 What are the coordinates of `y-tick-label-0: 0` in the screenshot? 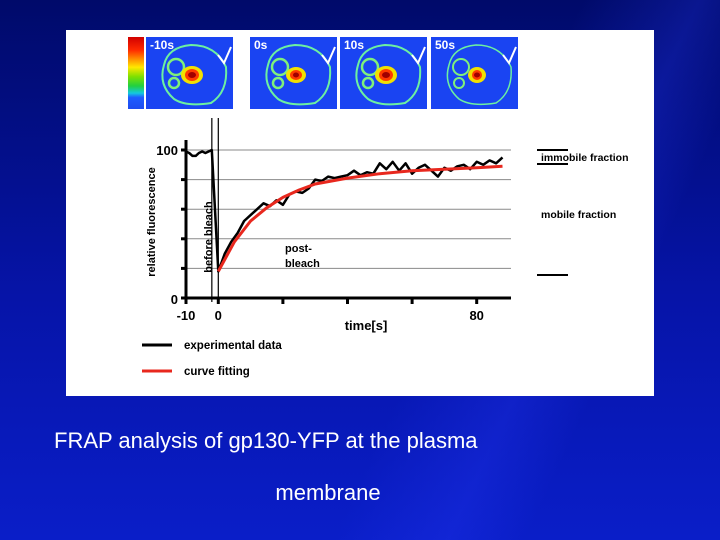 It's located at (174, 299).